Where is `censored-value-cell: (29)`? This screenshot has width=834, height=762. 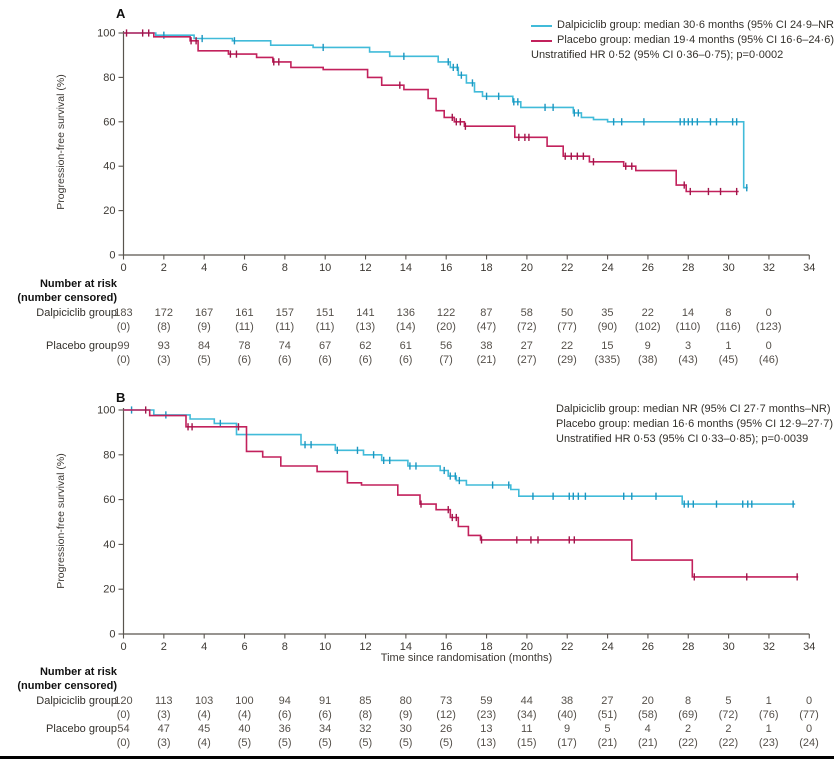 censored-value-cell: (29) is located at coordinates (567, 360).